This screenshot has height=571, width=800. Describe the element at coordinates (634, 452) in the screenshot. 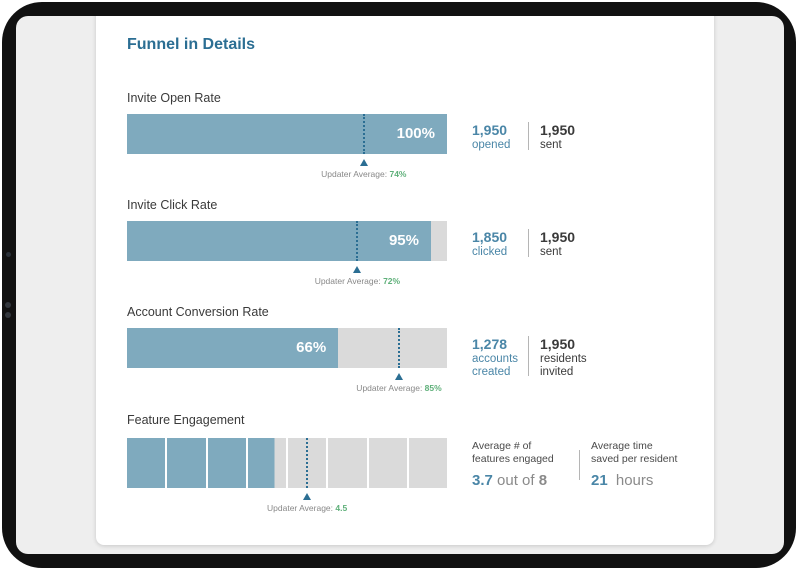

I see `time-saved-label: Average time saved per resident` at that location.